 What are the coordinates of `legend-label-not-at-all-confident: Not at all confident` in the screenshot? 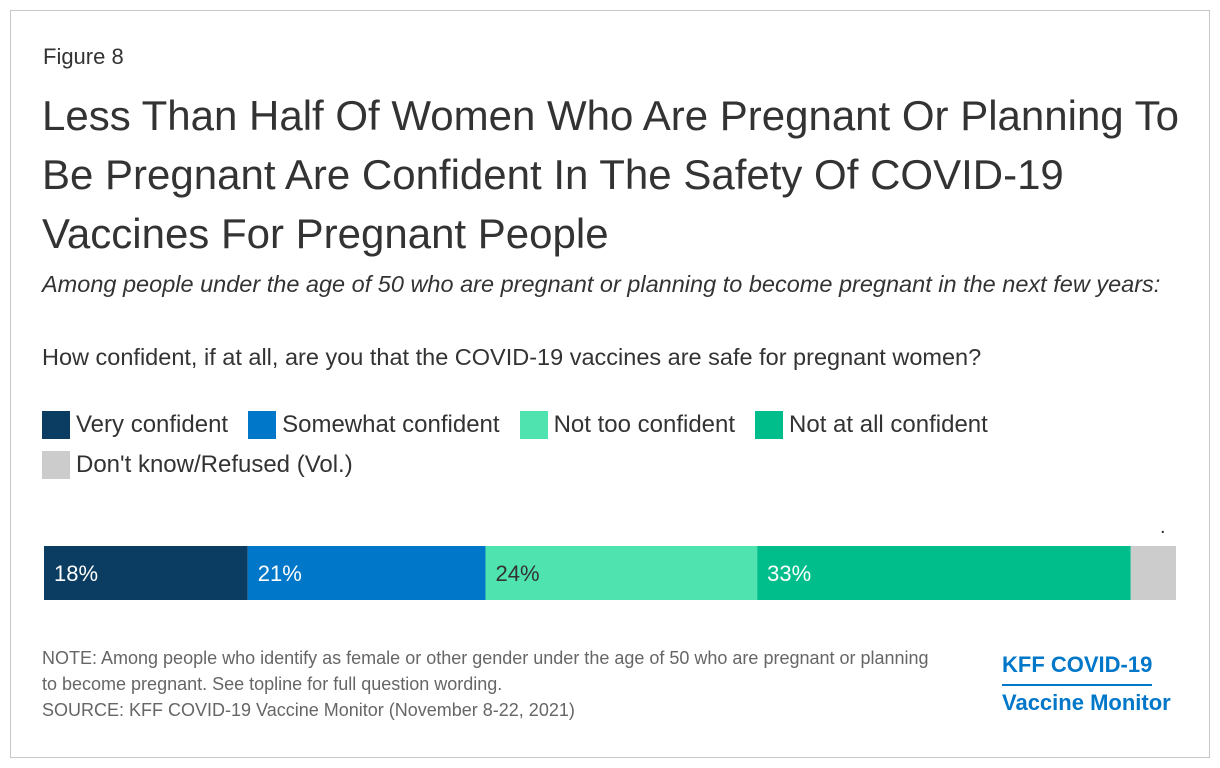 It's located at (888, 424).